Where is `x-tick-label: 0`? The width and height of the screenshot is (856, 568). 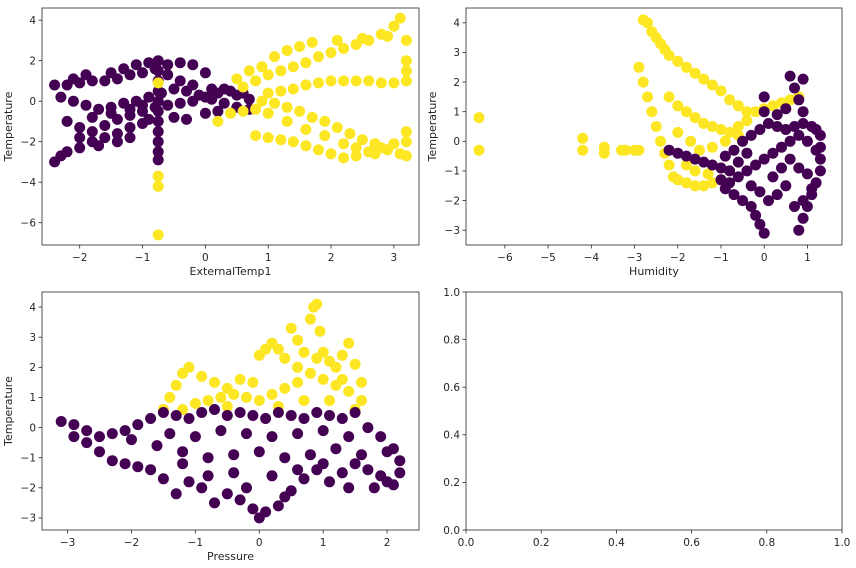
x-tick-label: 0 is located at coordinates (205, 258).